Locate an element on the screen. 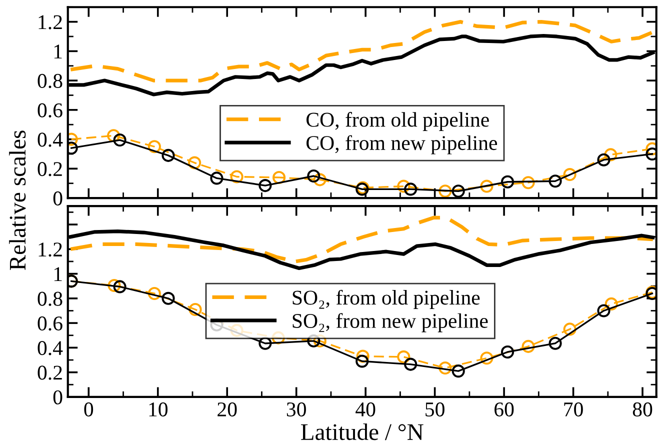 The image size is (659, 445). legend-label: SO₂, from new pipeline is located at coordinates (390, 322).